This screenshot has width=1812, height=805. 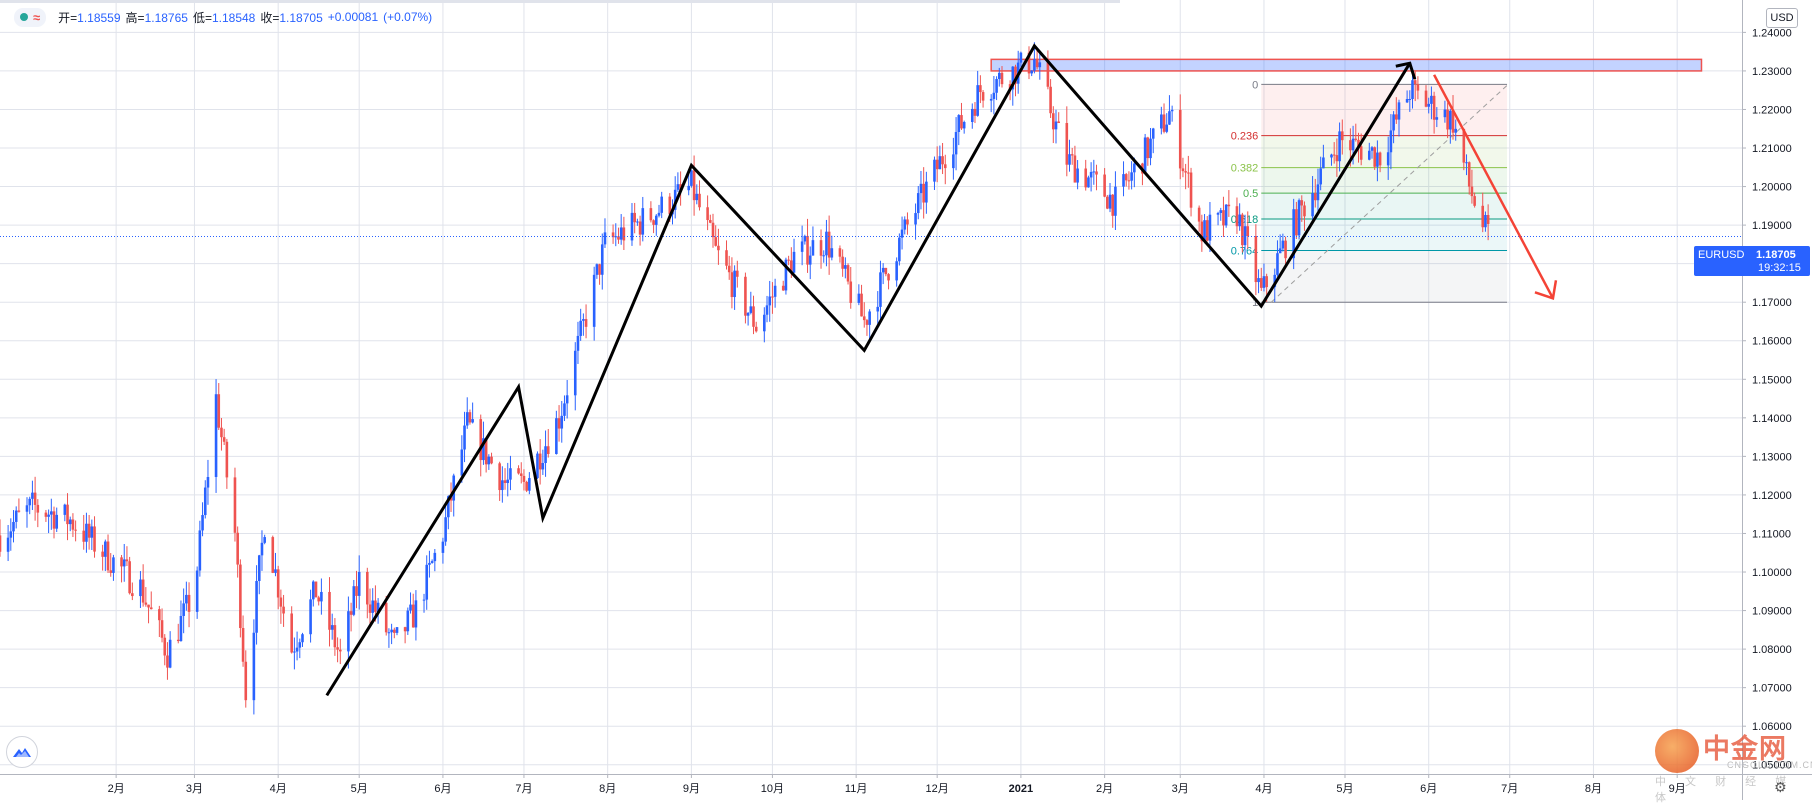 I want to click on market-open-icon, so click(x=24, y=17).